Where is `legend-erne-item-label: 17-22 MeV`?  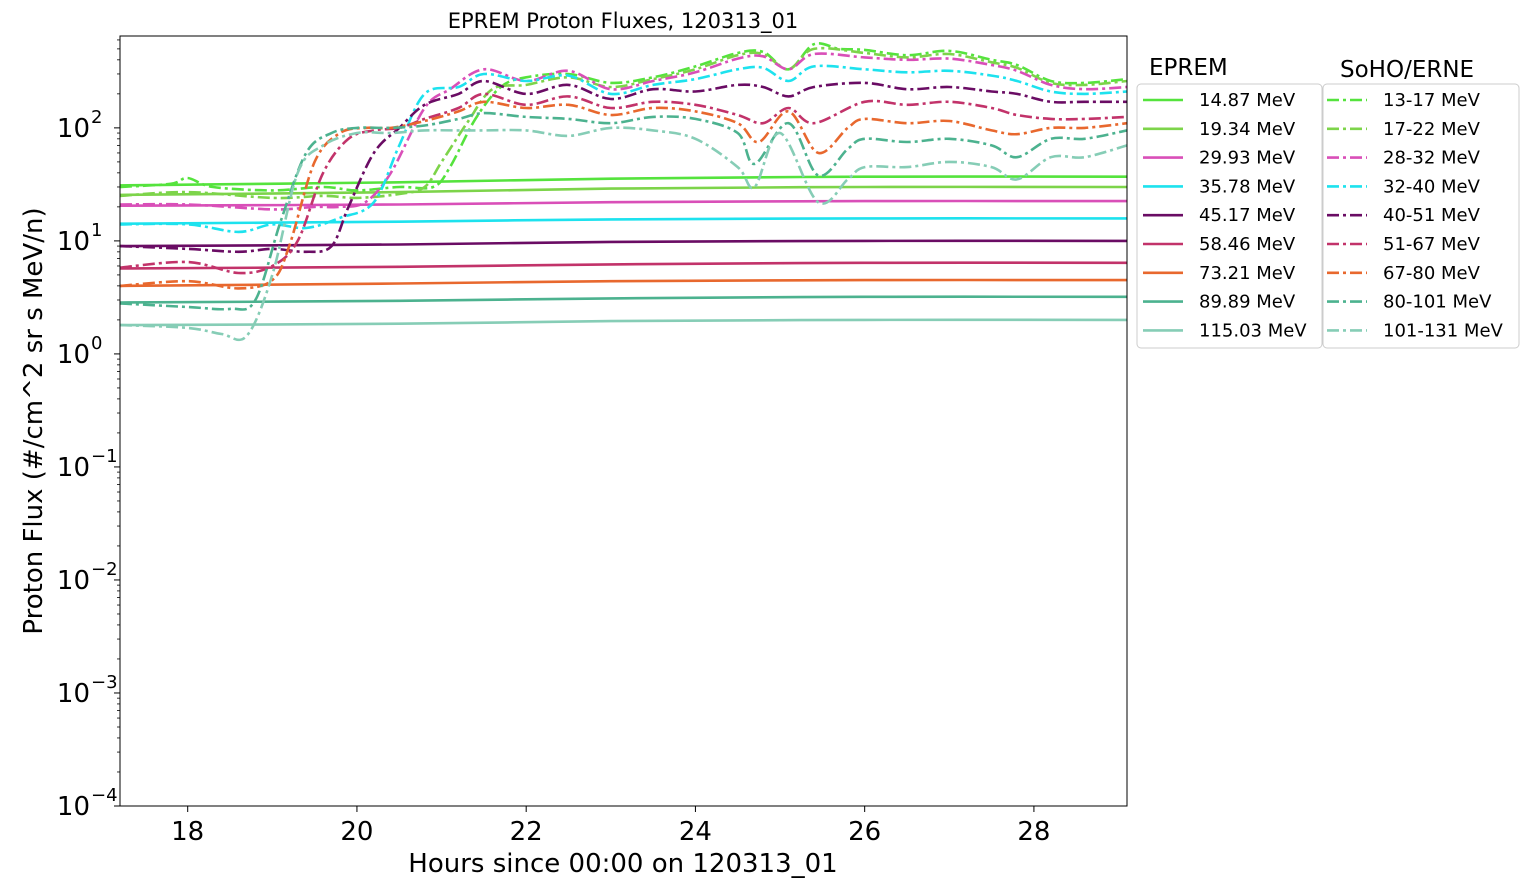 legend-erne-item-label: 17-22 MeV is located at coordinates (1432, 129).